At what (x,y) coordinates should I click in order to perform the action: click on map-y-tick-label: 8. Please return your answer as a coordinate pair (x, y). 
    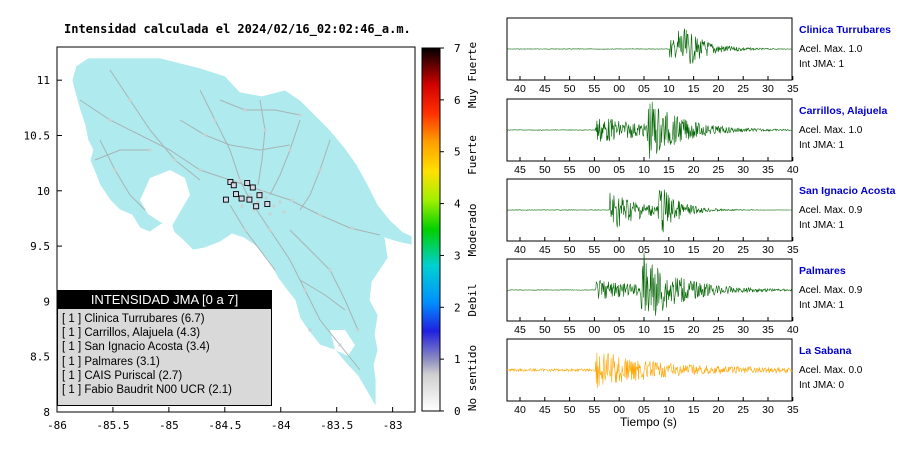
    Looking at the image, I should click on (46, 412).